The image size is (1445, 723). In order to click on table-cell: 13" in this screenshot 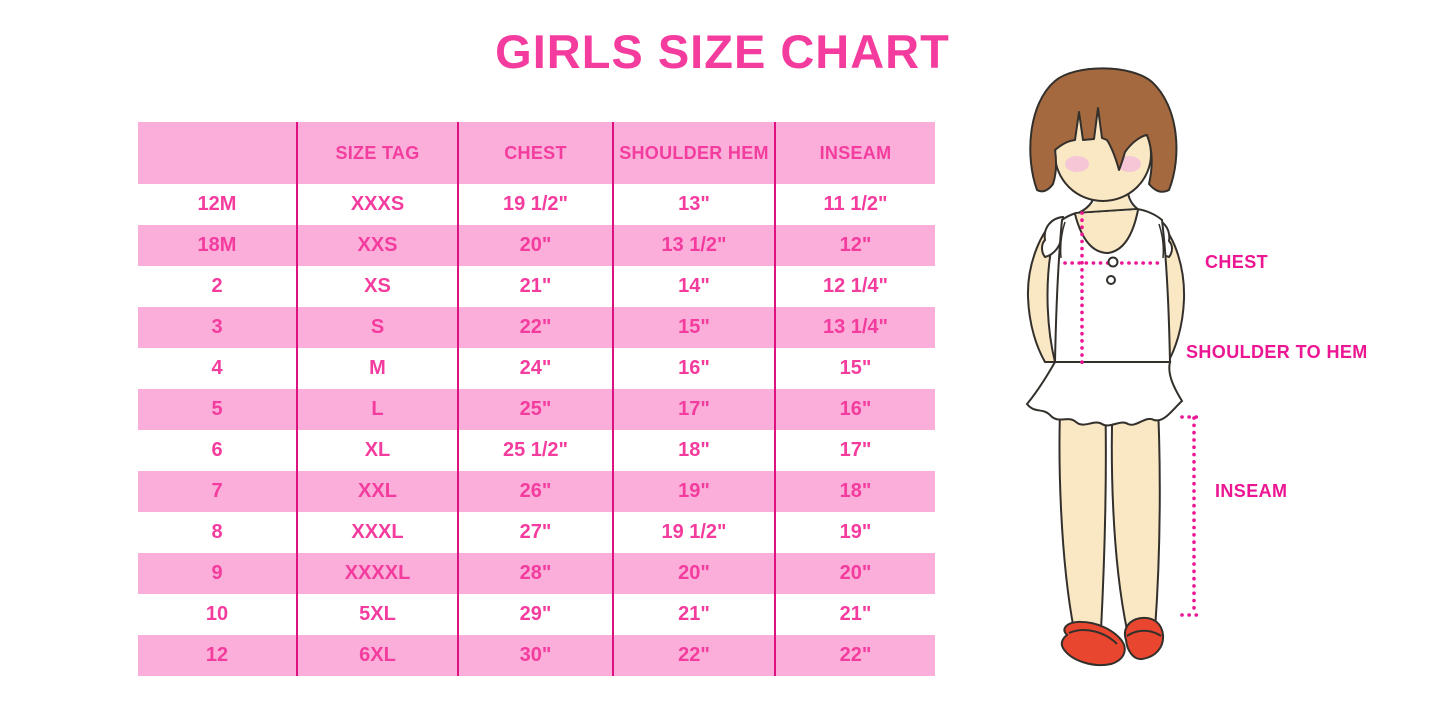, I will do `click(694, 204)`.